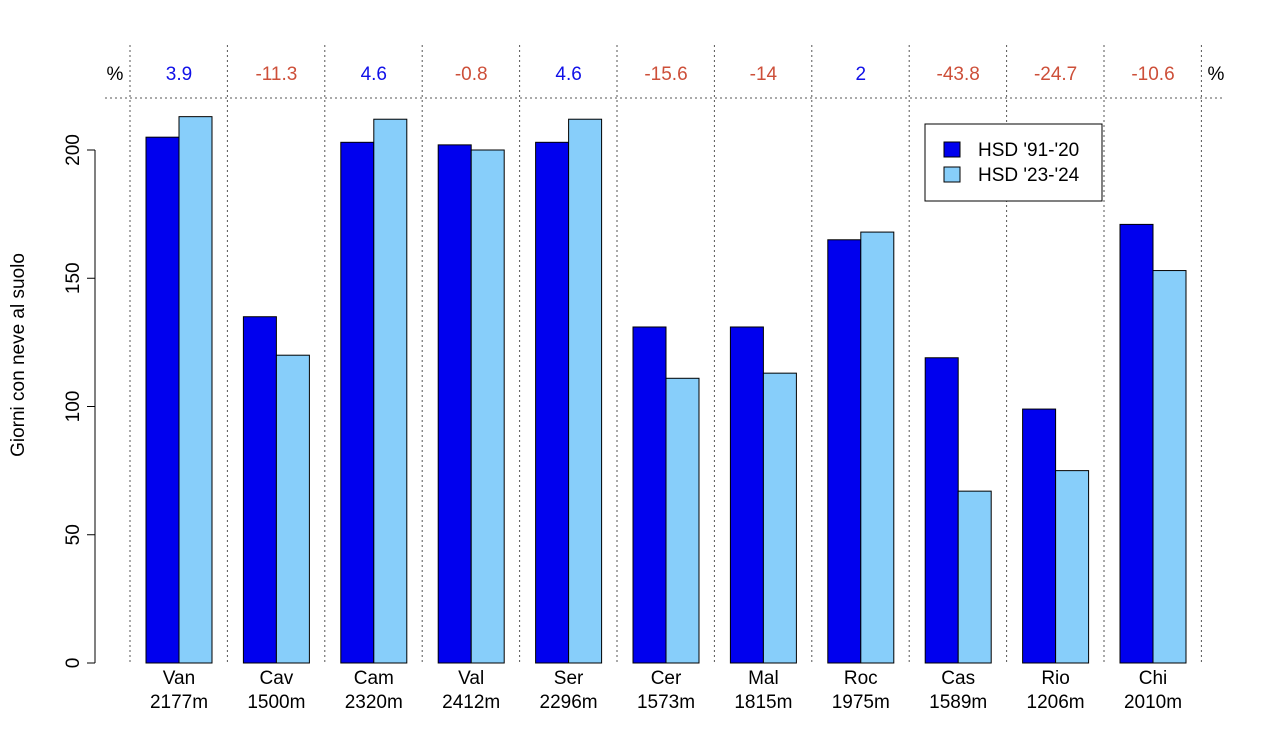 The height and width of the screenshot is (750, 1280). Describe the element at coordinates (73, 278) in the screenshot. I see `y-tick-label-150: 150` at that location.